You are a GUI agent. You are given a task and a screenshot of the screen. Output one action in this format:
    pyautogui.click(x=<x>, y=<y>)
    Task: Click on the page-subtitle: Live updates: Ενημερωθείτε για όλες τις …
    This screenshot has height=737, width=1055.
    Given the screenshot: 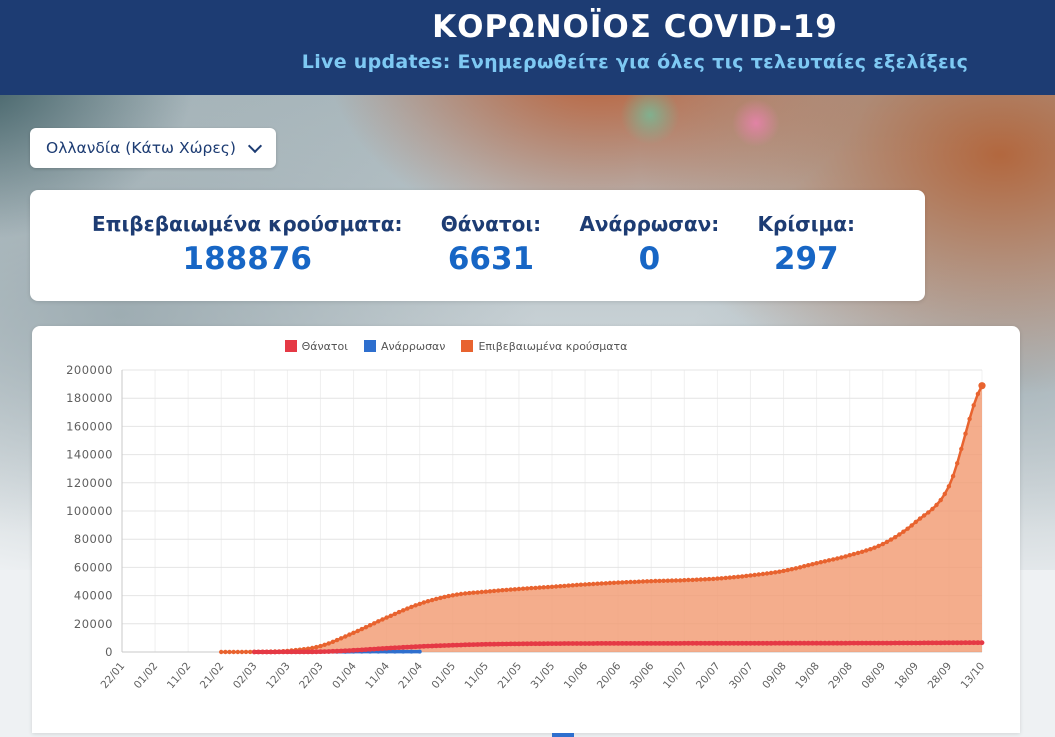 What is the action you would take?
    pyautogui.click(x=635, y=62)
    